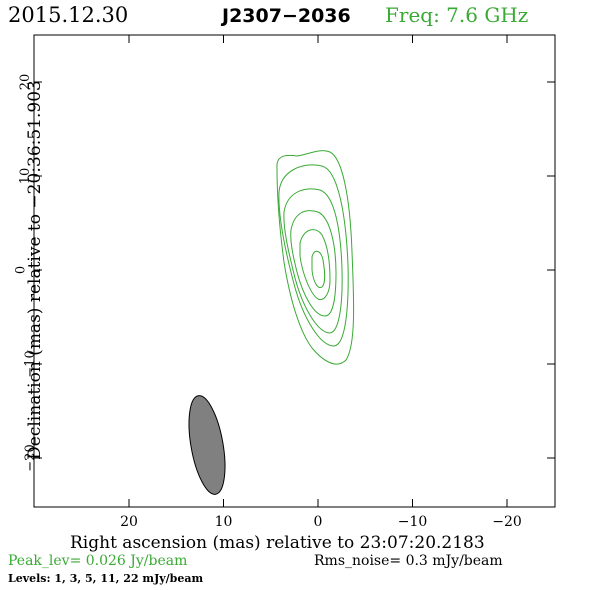 The height and width of the screenshot is (590, 590). Describe the element at coordinates (106, 578) in the screenshot. I see `contour-levels: Levels: 1, 3, 5, 11, 22 mJy/beam` at that location.